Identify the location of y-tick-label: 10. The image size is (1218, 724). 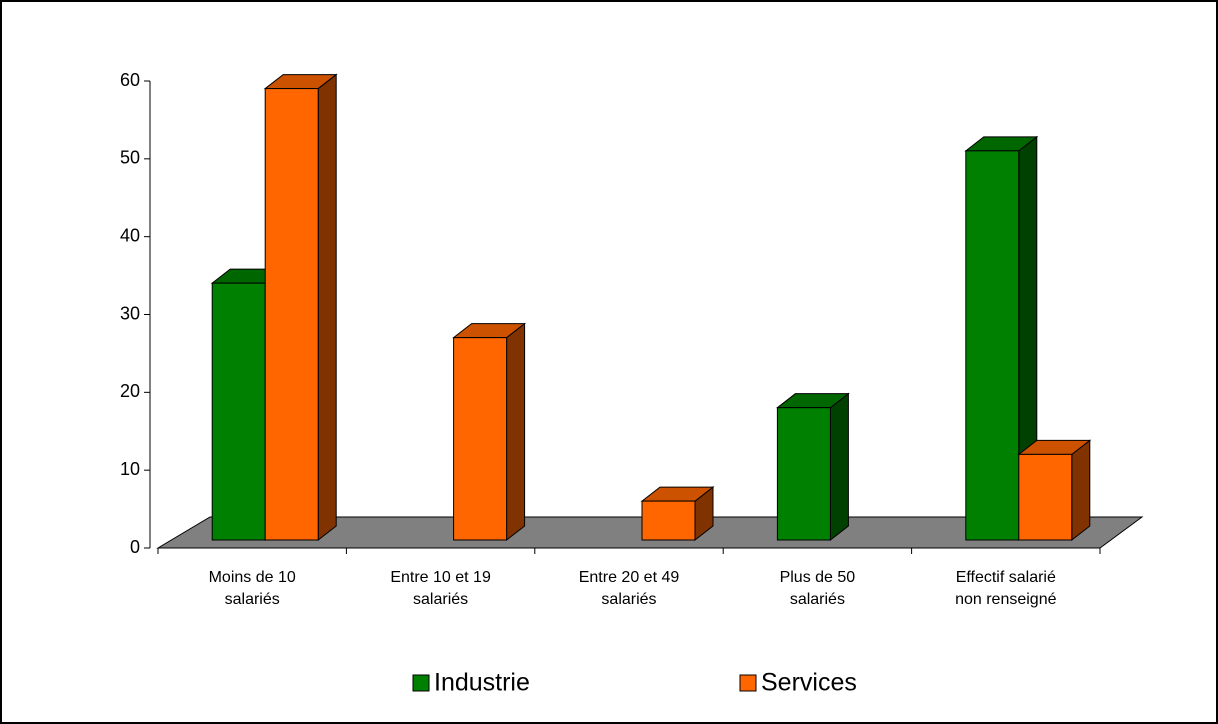
(130, 469).